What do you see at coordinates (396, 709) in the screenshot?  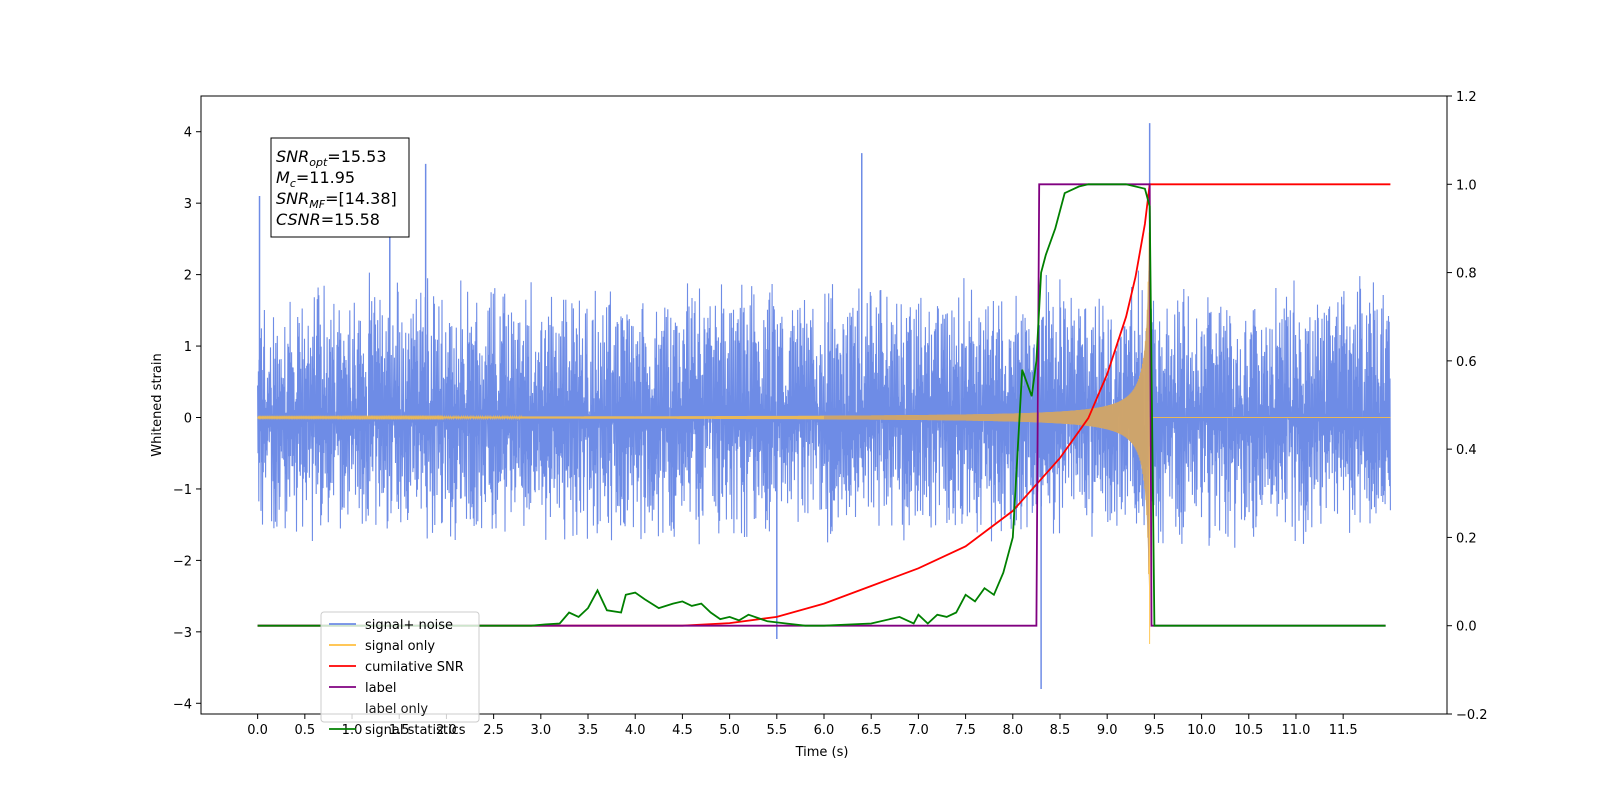 I see `legend-label: label only` at bounding box center [396, 709].